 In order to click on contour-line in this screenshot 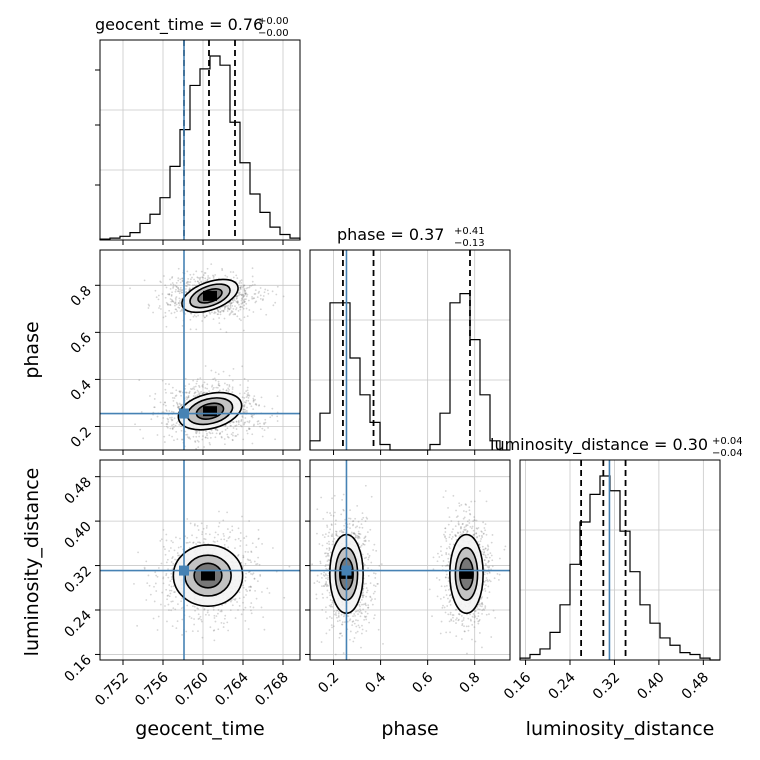, I will do `click(210, 296)`.